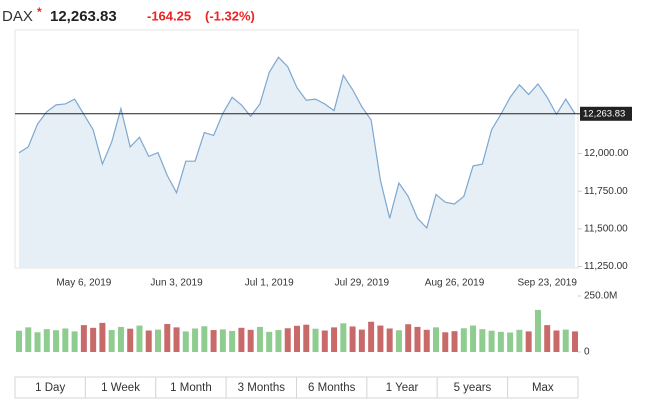  I want to click on change: -164.25, so click(169, 15).